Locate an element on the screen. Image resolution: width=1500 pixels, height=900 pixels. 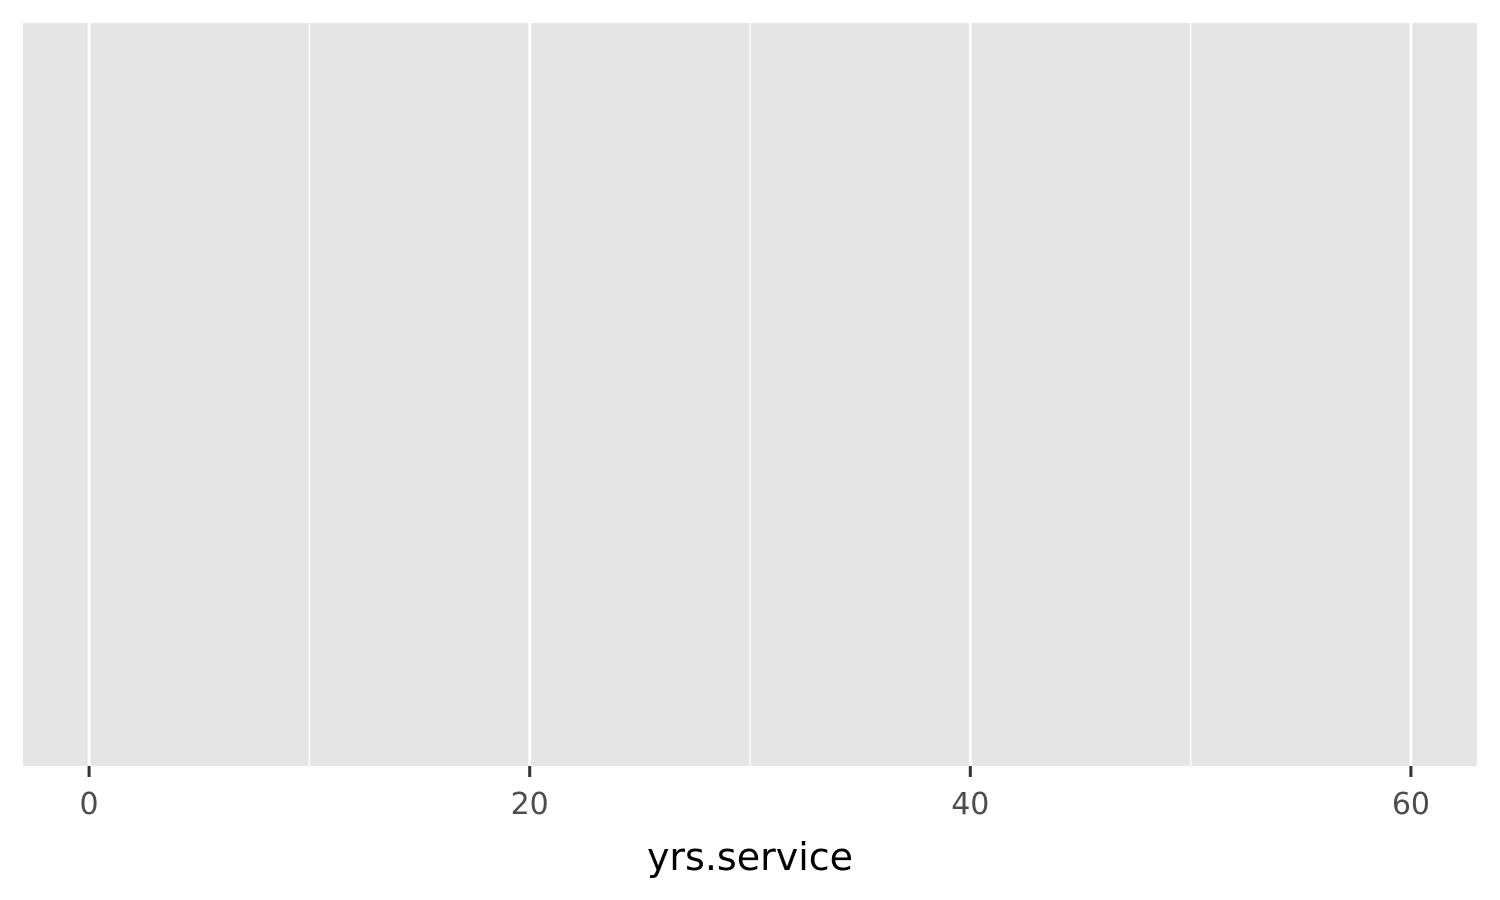
x-tick-label: 20 is located at coordinates (530, 804).